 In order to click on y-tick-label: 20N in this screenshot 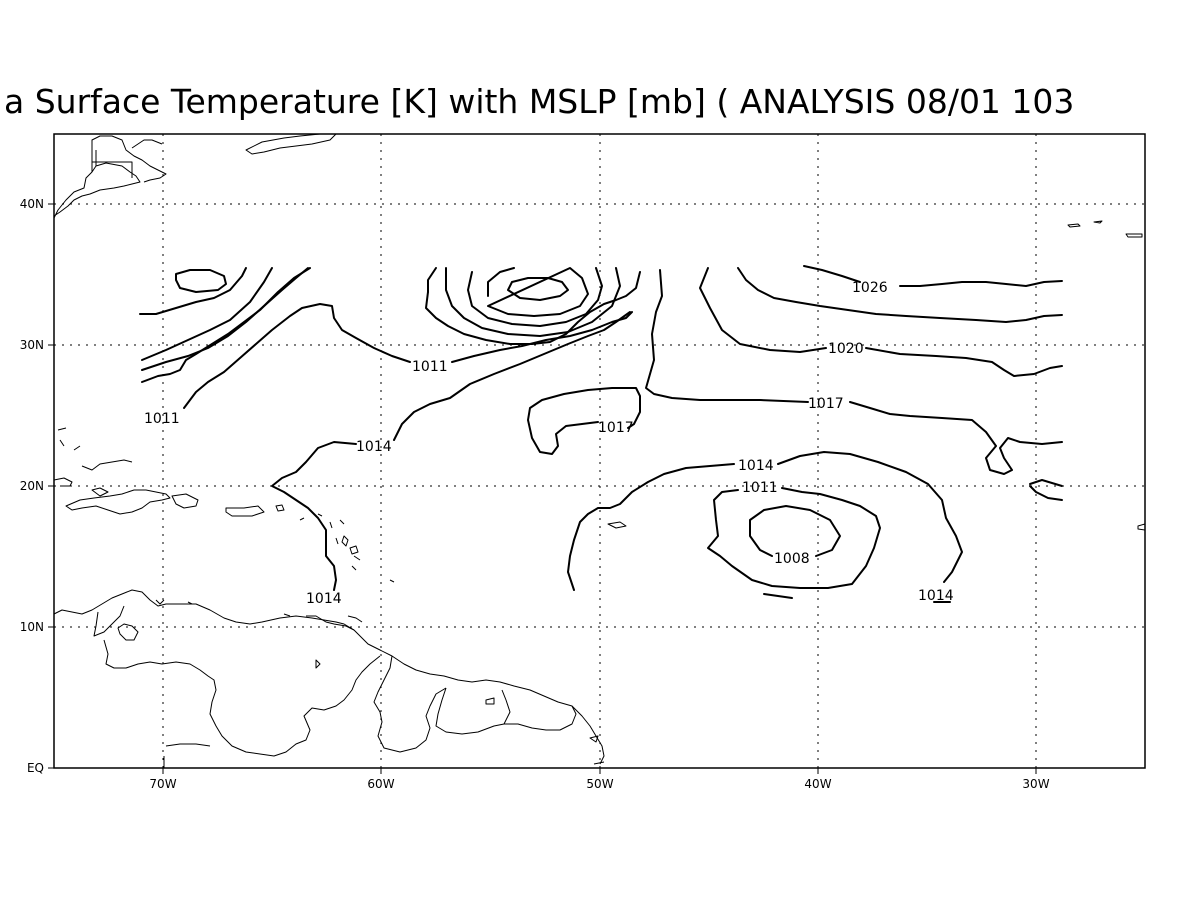, I will do `click(32, 486)`.